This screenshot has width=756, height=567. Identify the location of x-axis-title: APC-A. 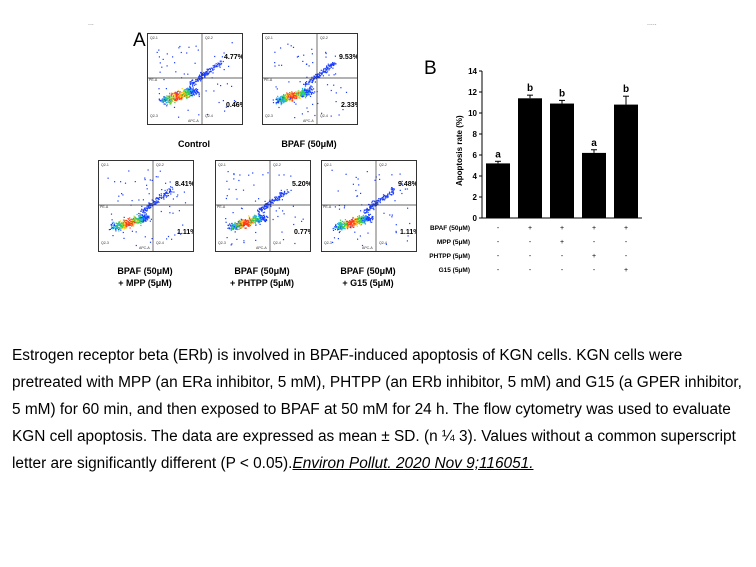
(144, 248).